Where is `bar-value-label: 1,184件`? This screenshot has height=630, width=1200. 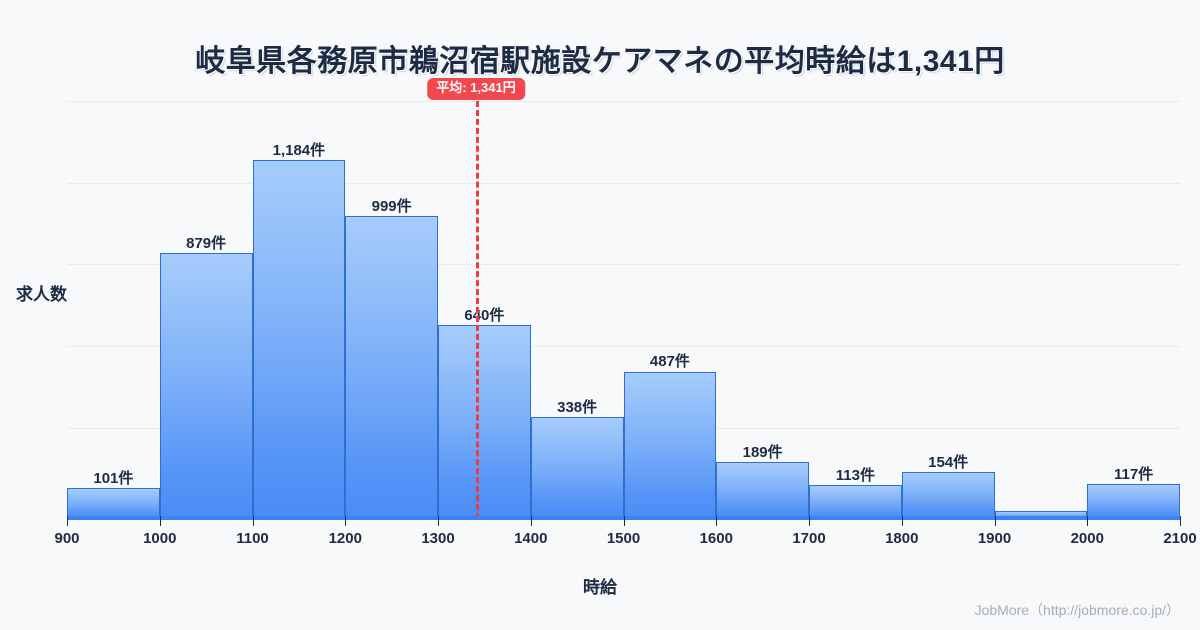
bar-value-label: 1,184件 is located at coordinates (299, 151).